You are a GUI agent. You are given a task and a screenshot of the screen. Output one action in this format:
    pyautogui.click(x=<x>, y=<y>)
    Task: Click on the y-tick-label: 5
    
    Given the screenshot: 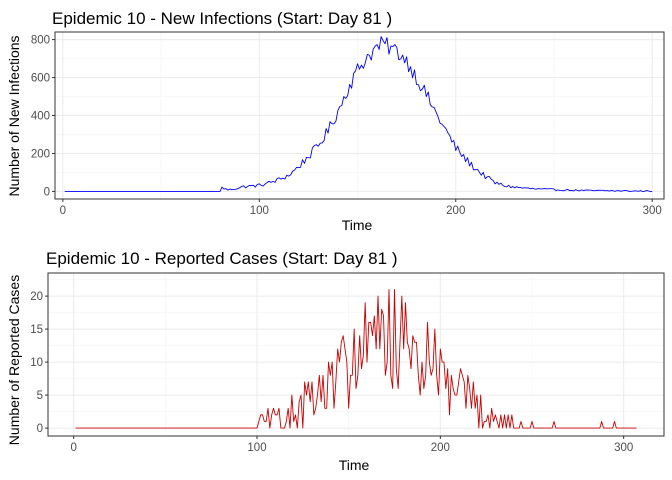 What is the action you would take?
    pyautogui.click(x=40, y=396)
    